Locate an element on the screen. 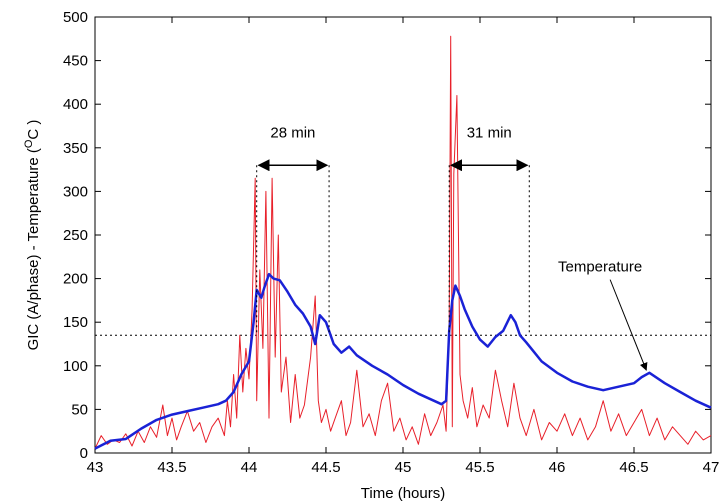  x-tick-label: 45 is located at coordinates (403, 467).